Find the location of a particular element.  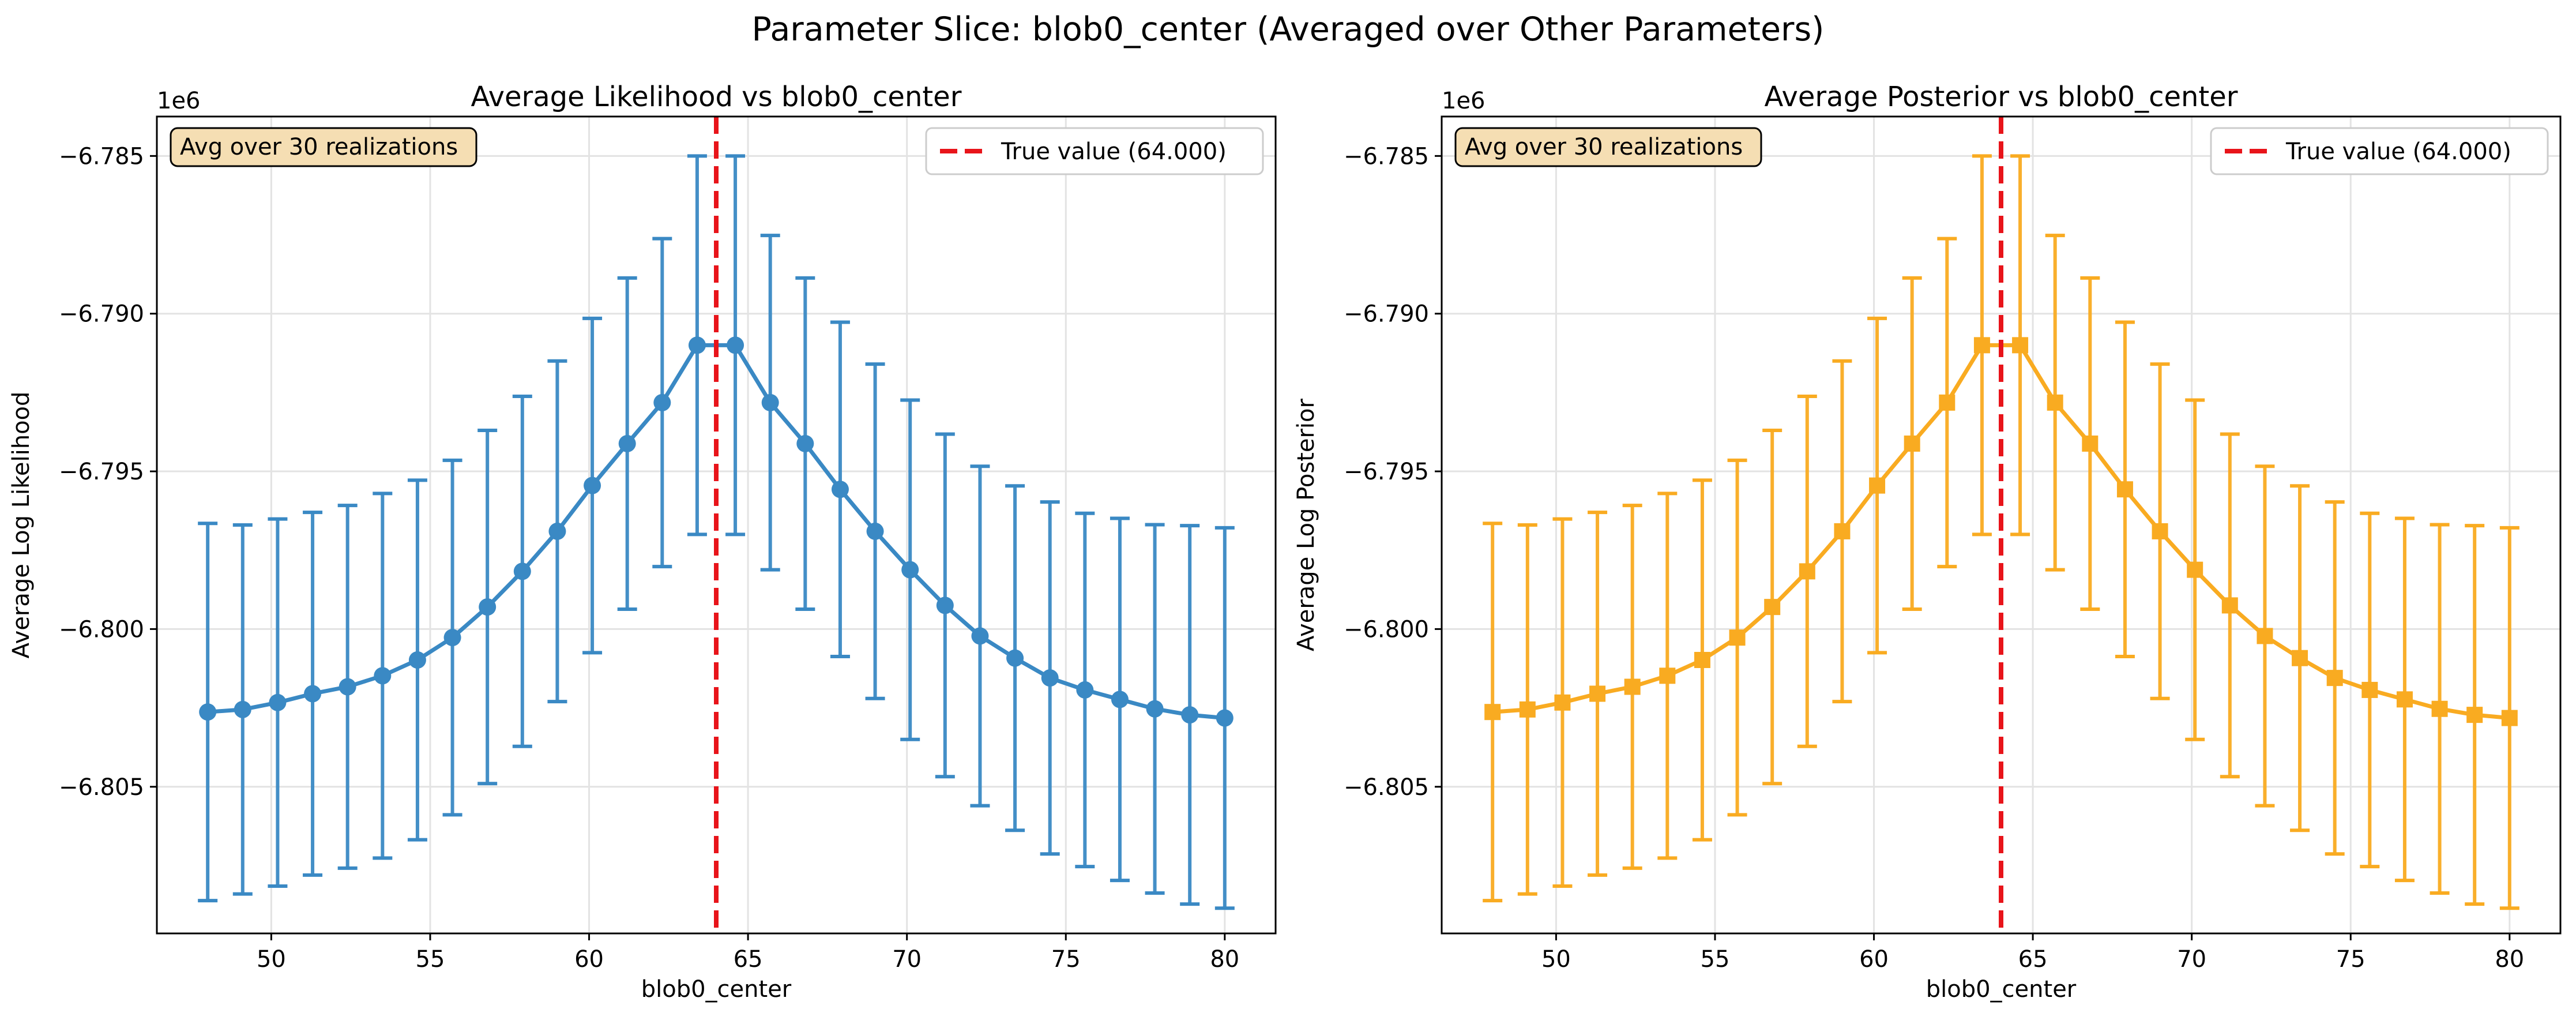

x-tick-label: 70 is located at coordinates (907, 959).